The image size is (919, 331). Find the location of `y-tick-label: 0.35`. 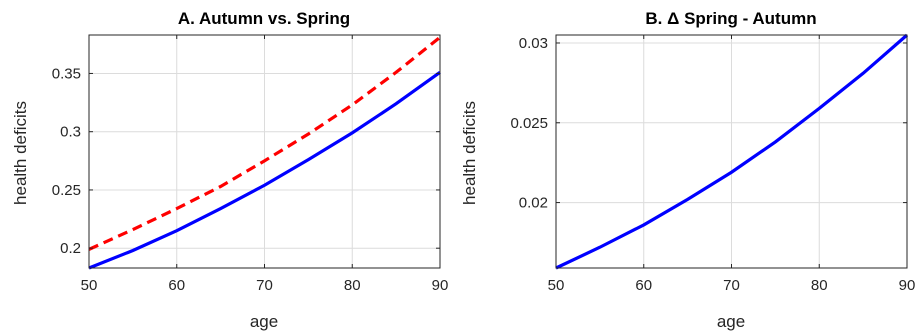

y-tick-label: 0.35 is located at coordinates (66, 73).